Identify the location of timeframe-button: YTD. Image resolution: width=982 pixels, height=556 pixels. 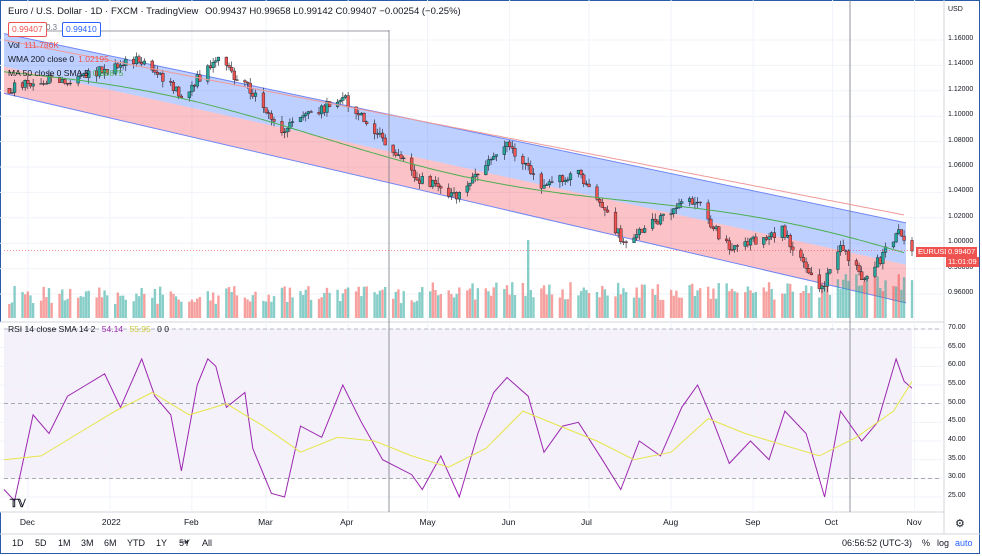
(136, 543).